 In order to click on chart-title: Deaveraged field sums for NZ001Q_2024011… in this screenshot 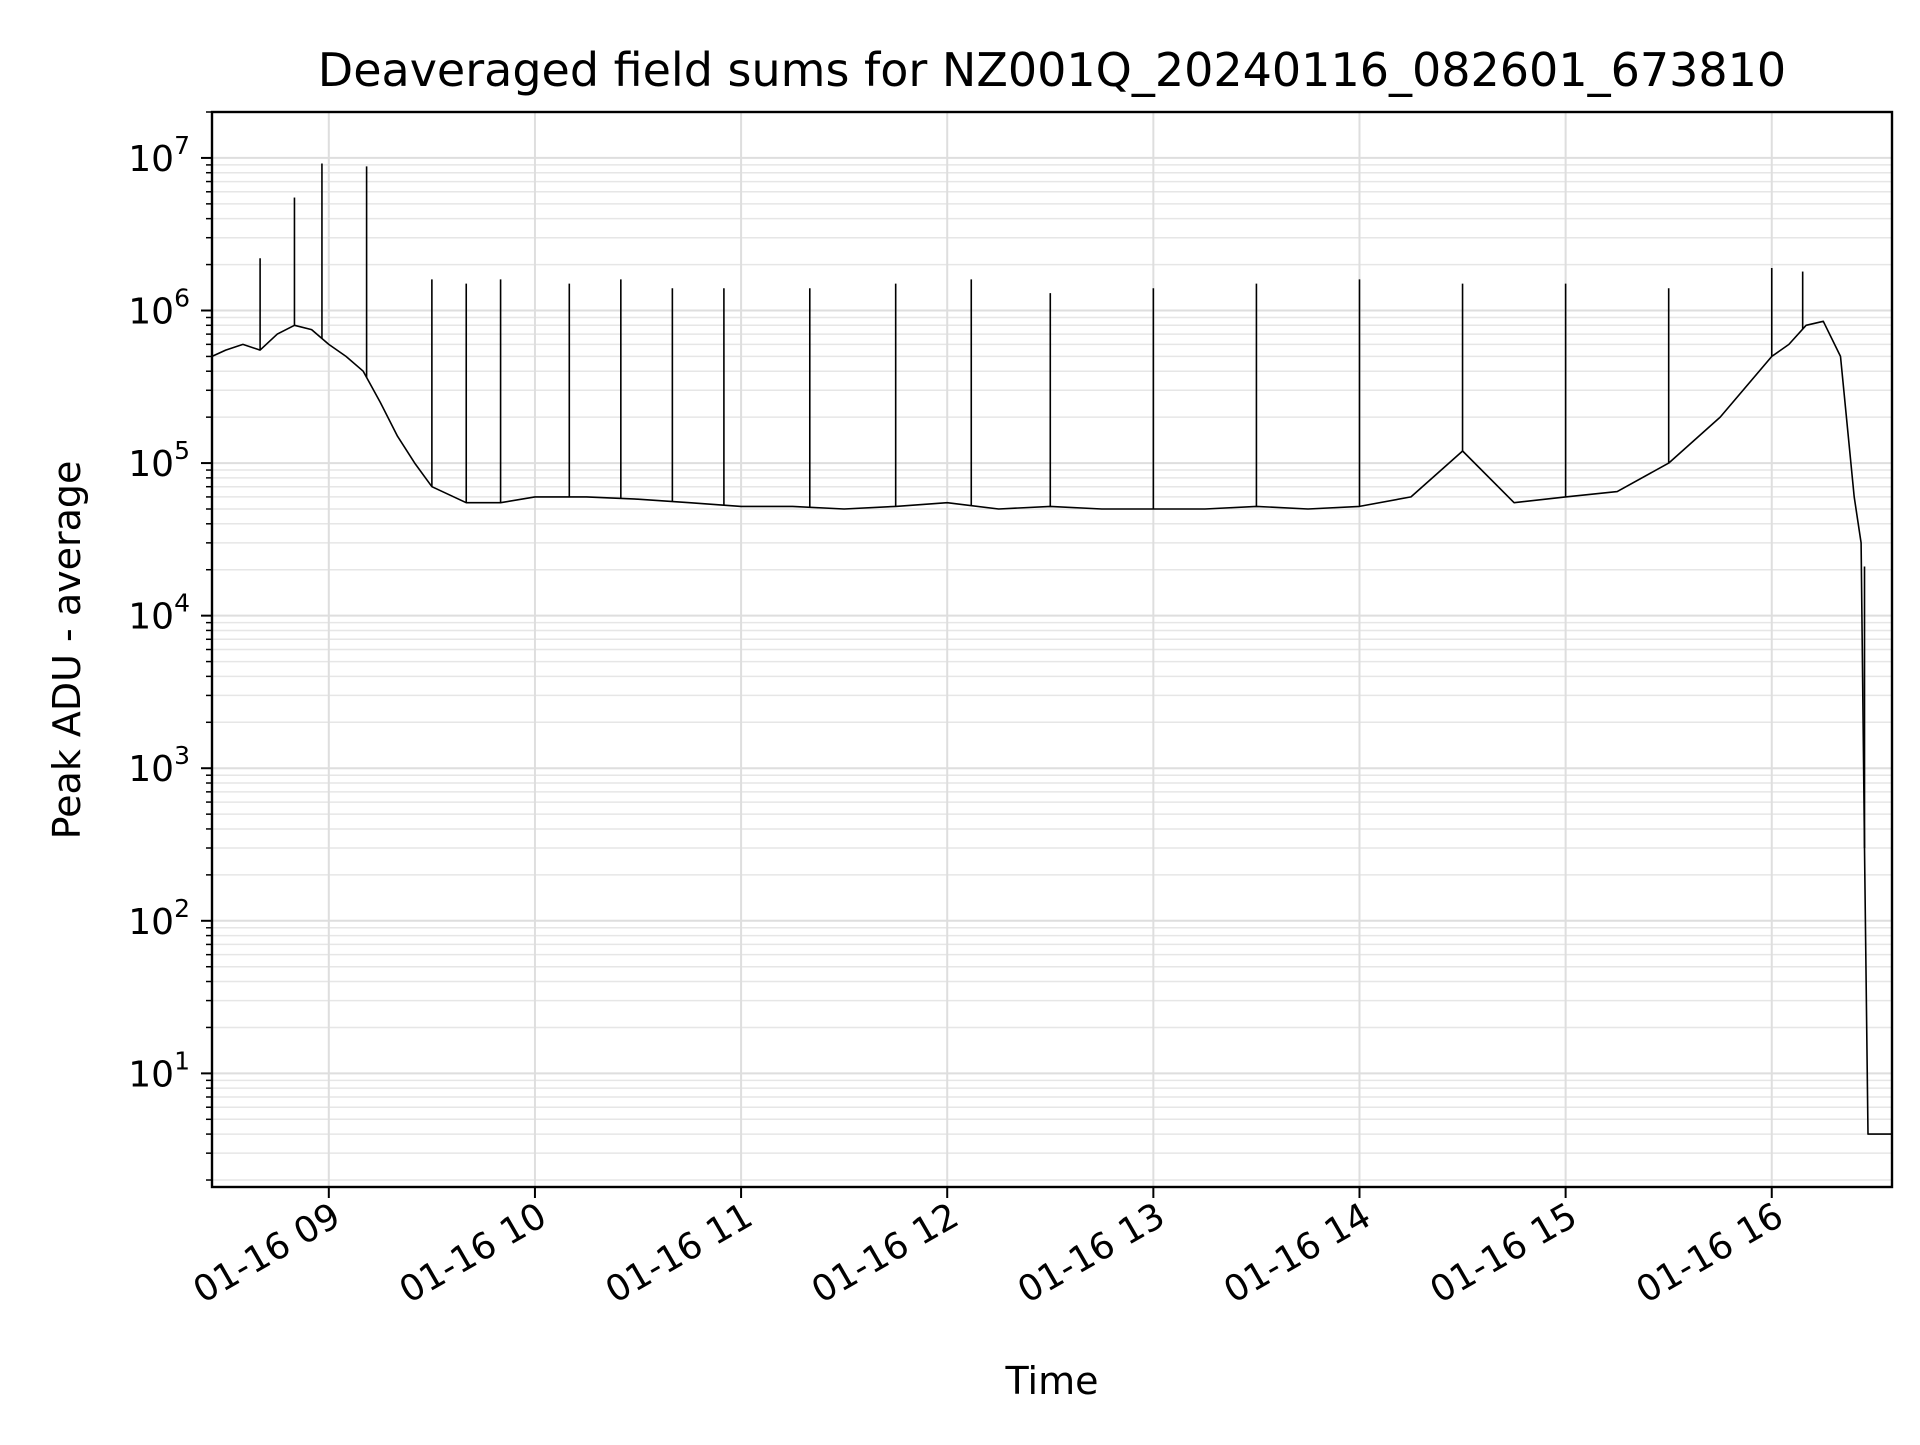, I will do `click(1052, 70)`.